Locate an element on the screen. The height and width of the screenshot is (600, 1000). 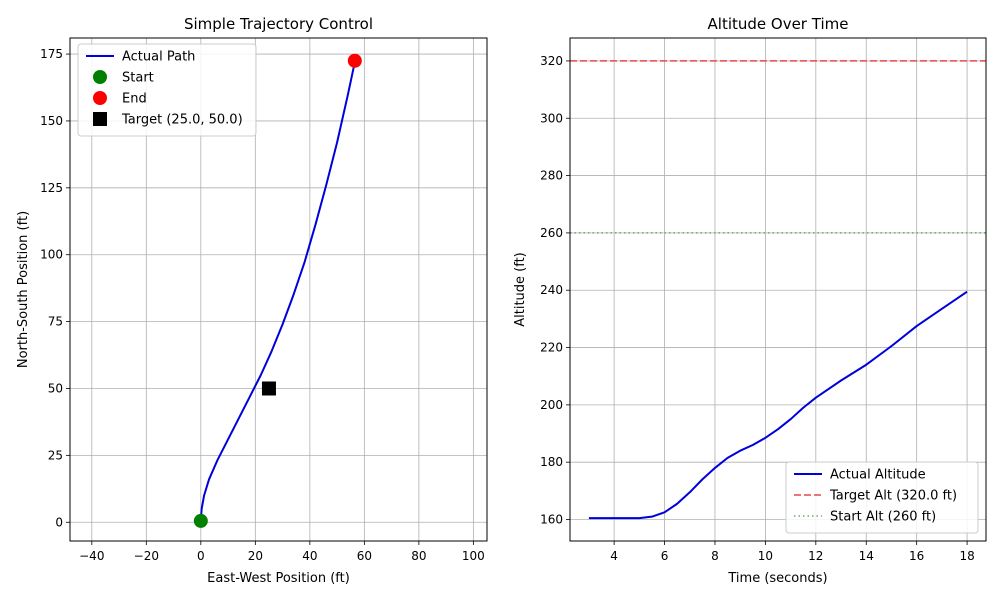
trajectory-series-actual-path-line is located at coordinates (277, 291).